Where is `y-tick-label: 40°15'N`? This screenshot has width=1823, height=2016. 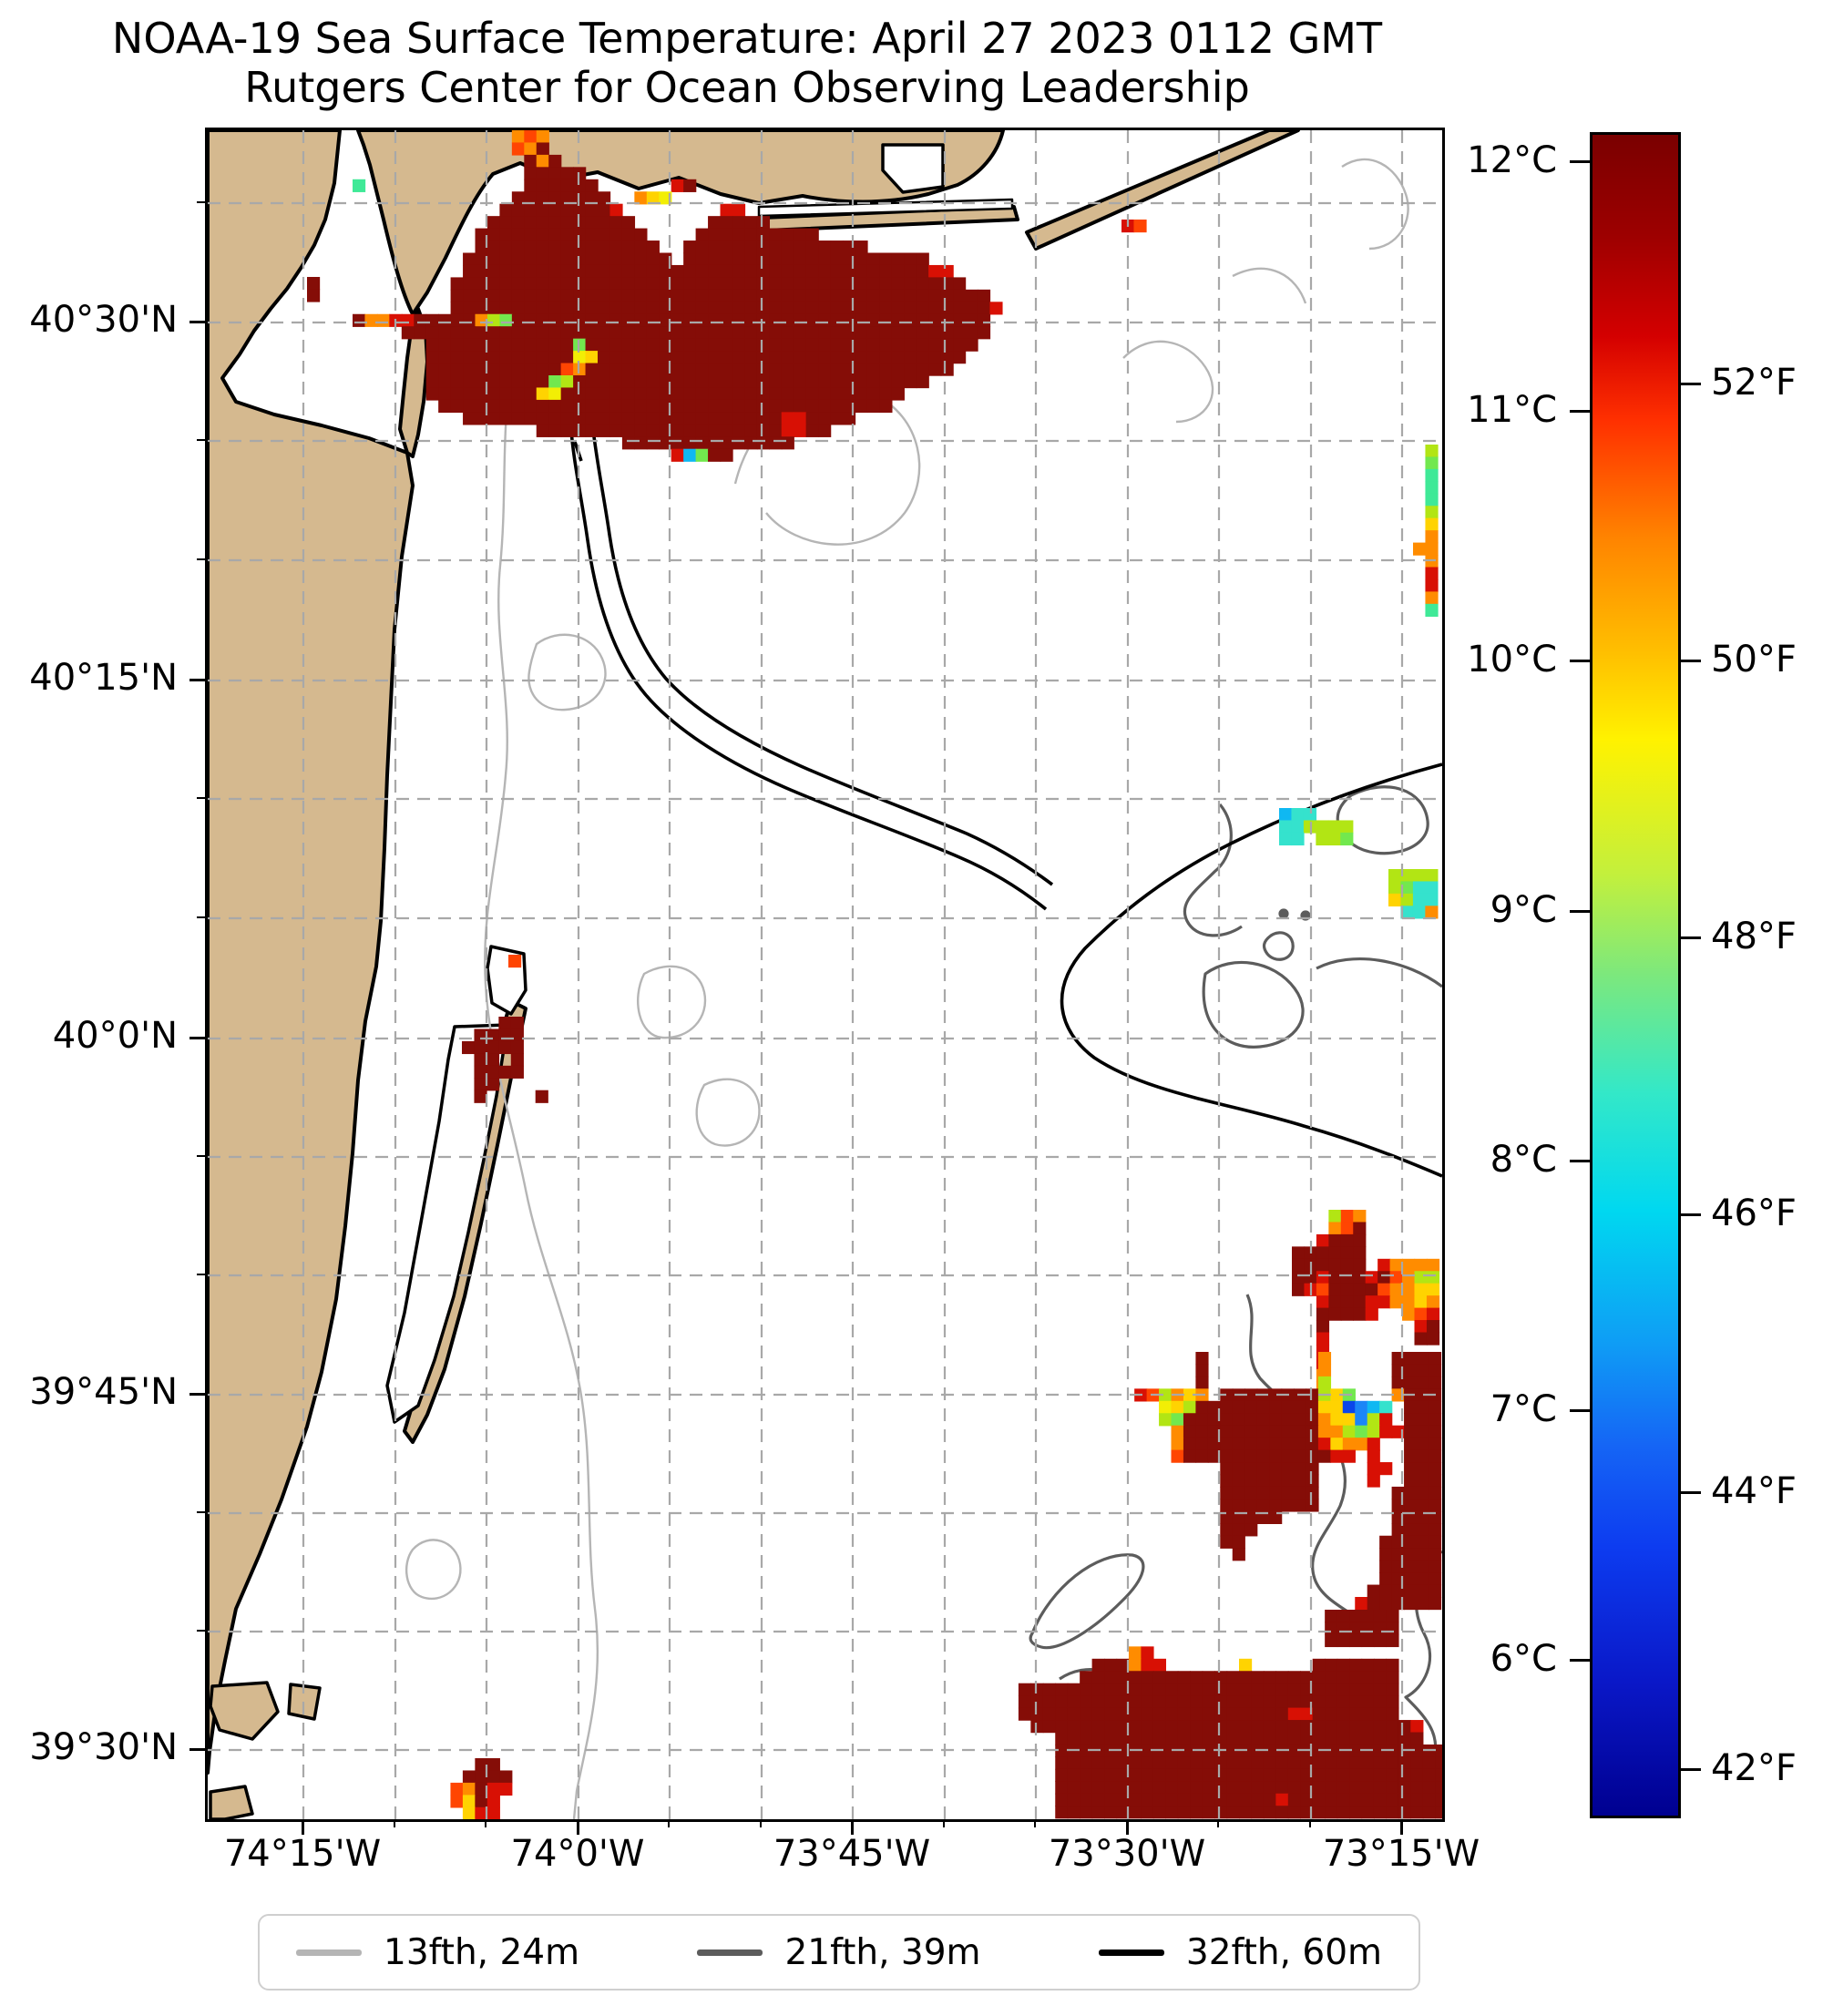
y-tick-label: 40°15'N is located at coordinates (103, 678).